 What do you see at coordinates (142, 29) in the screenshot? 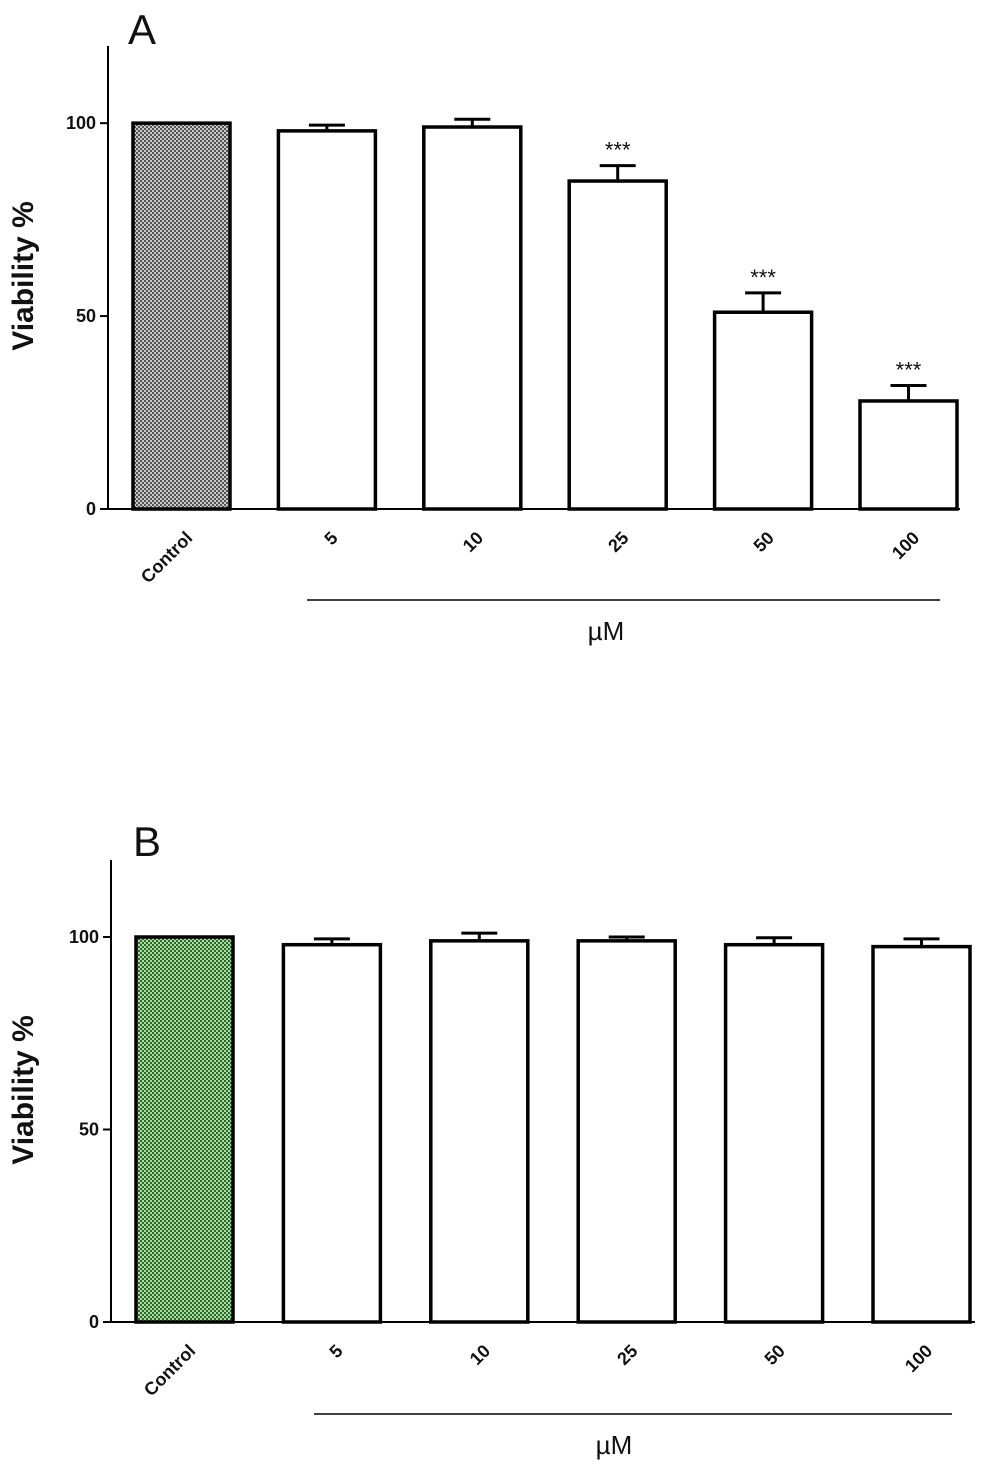
I see `panel-label-a: A` at bounding box center [142, 29].